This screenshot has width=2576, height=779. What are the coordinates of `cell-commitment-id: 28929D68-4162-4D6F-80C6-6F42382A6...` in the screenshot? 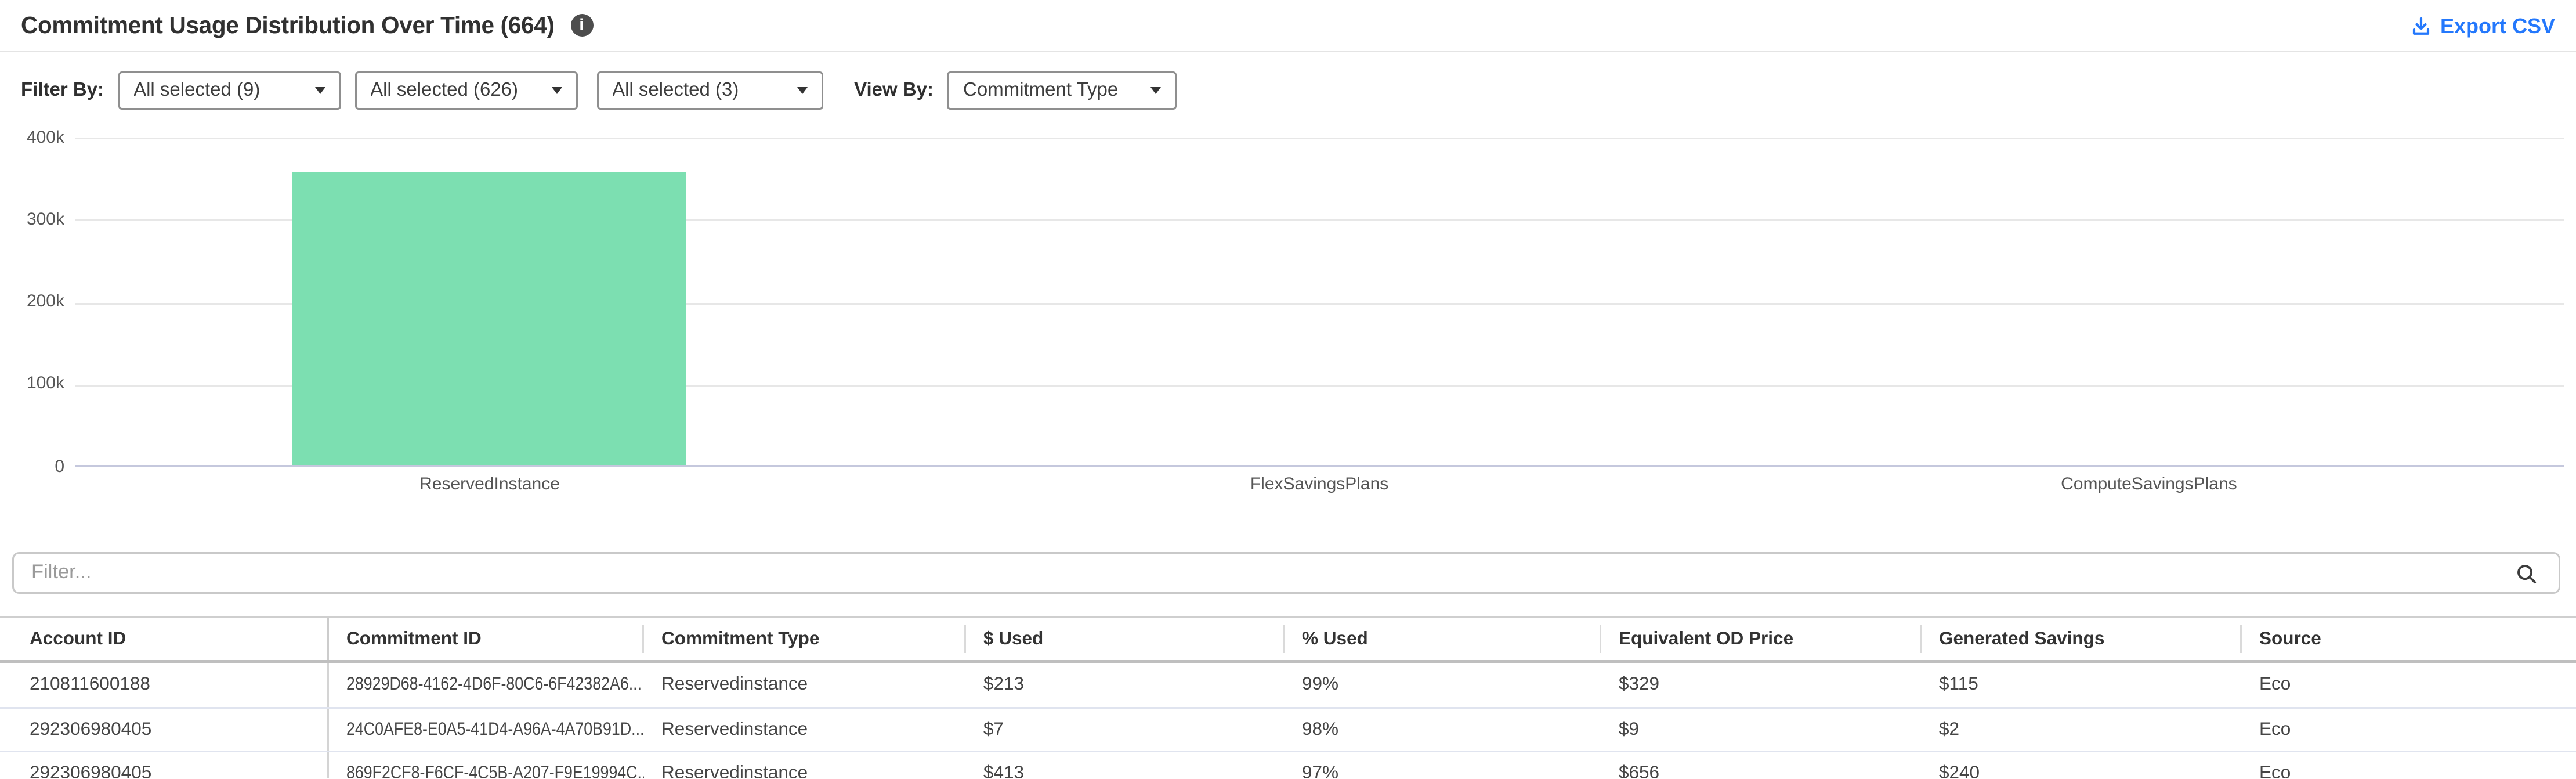 It's located at (486, 685).